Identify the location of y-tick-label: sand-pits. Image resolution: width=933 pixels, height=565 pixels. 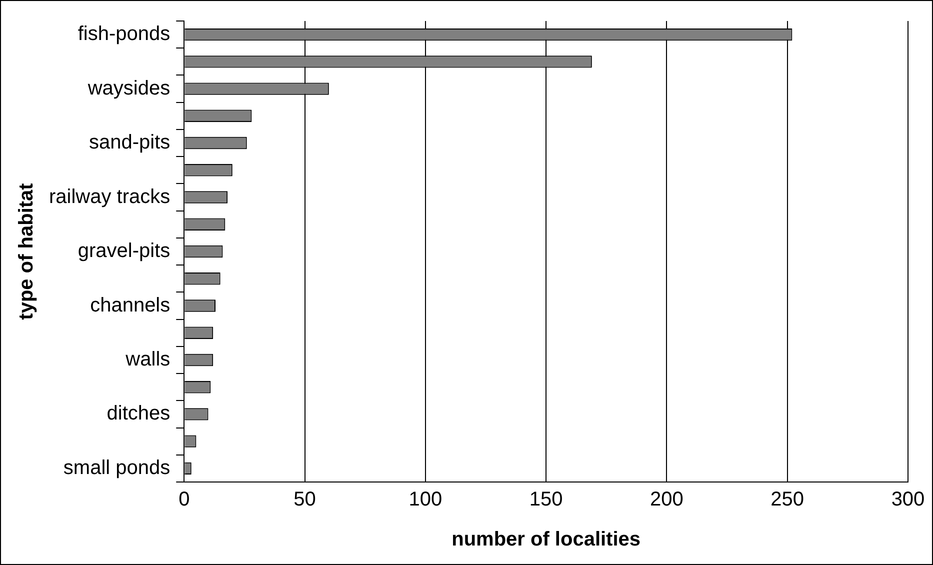
(129, 143).